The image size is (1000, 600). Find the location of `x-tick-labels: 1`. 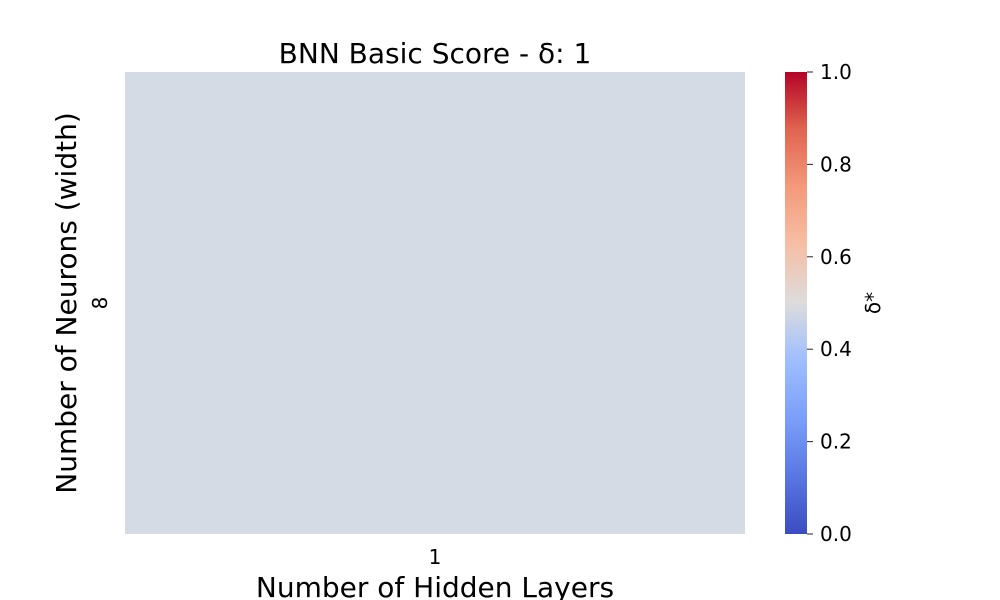

x-tick-labels: 1 is located at coordinates (435, 557).